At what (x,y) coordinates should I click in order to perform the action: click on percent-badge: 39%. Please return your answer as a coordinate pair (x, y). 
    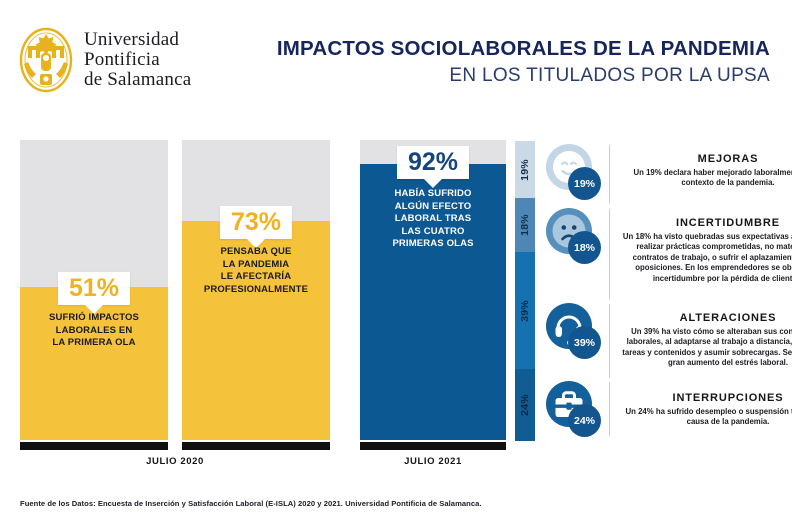
    Looking at the image, I should click on (584, 342).